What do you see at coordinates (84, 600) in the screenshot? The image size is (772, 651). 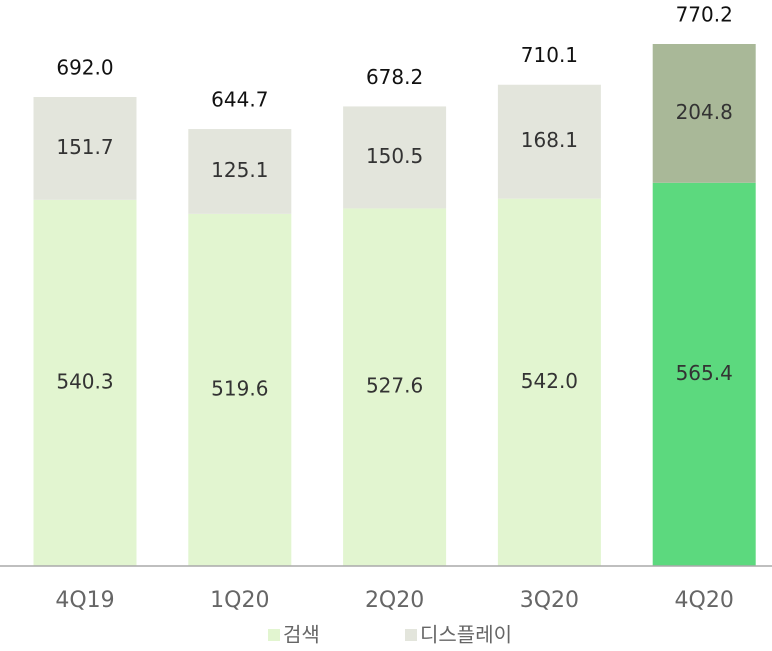 I see `x-tick-label: 4Q19` at bounding box center [84, 600].